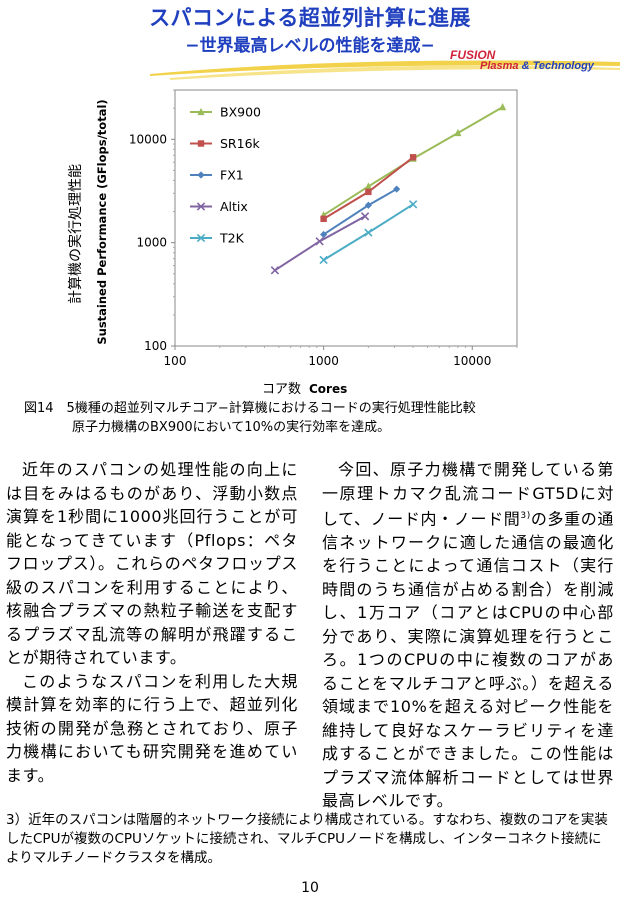  I want to click on legend-marker-sr16k, so click(201, 143).